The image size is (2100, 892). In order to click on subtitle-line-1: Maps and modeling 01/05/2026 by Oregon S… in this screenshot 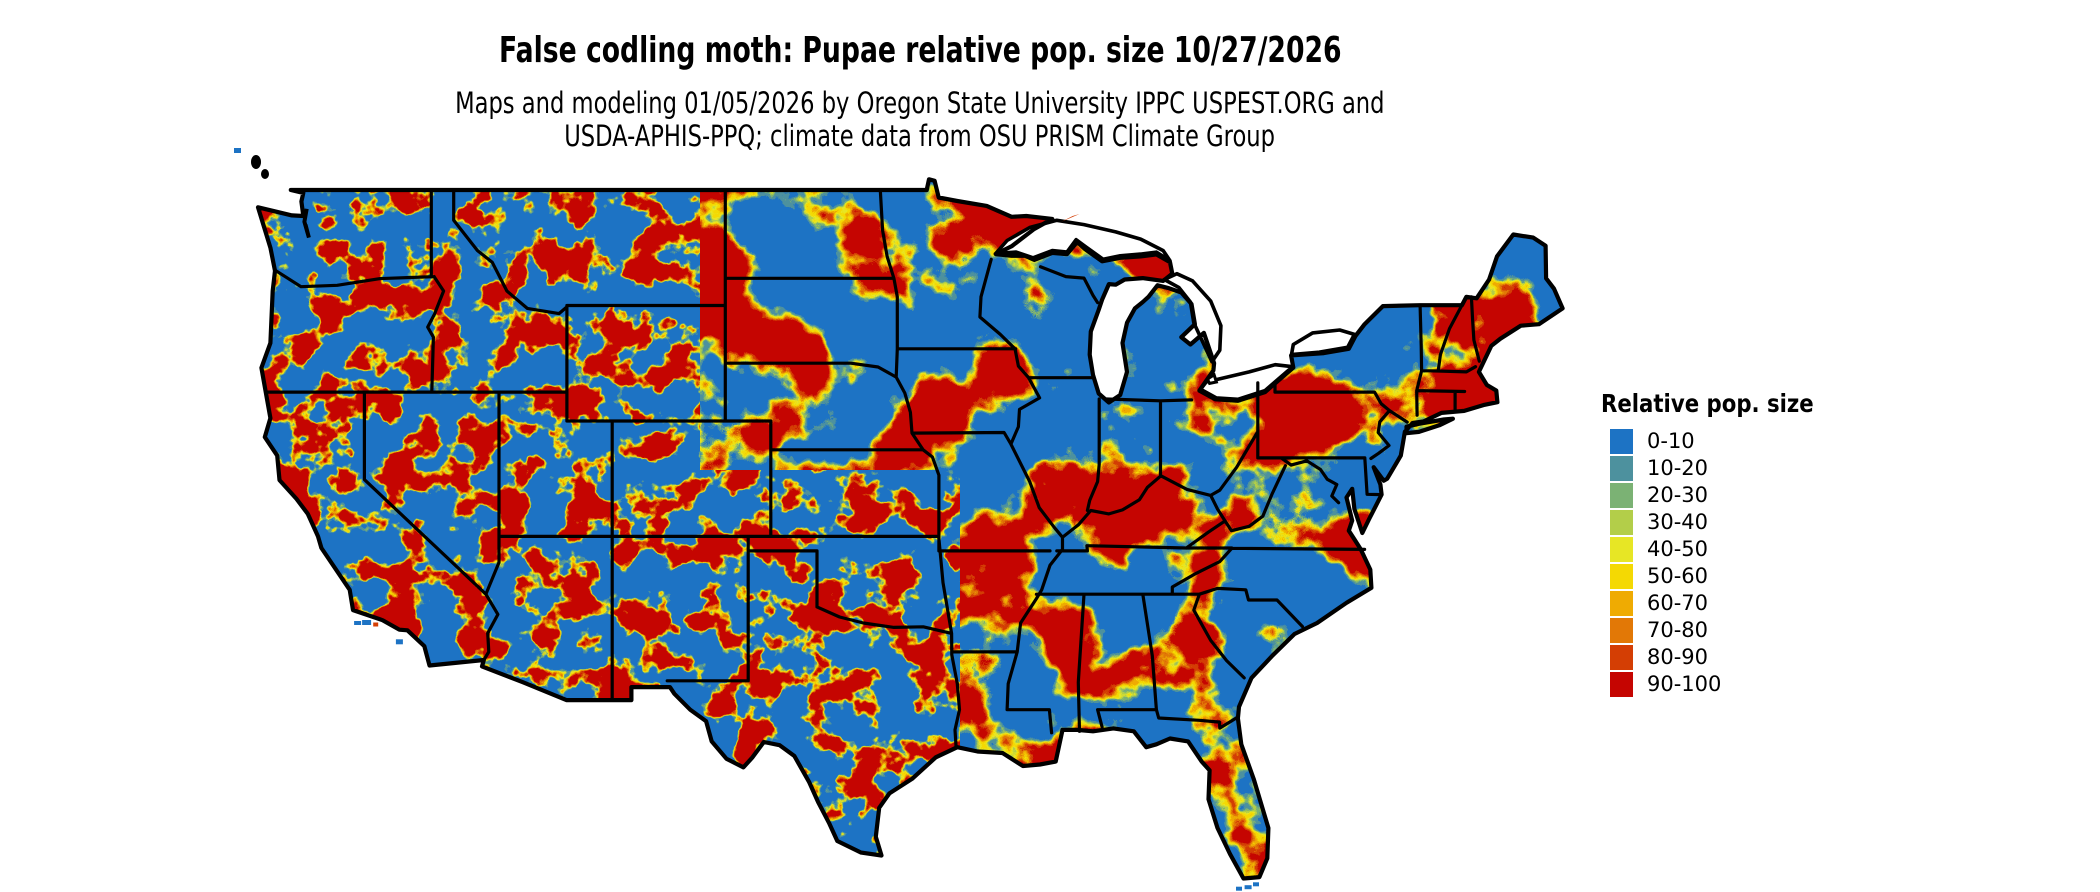, I will do `click(920, 103)`.